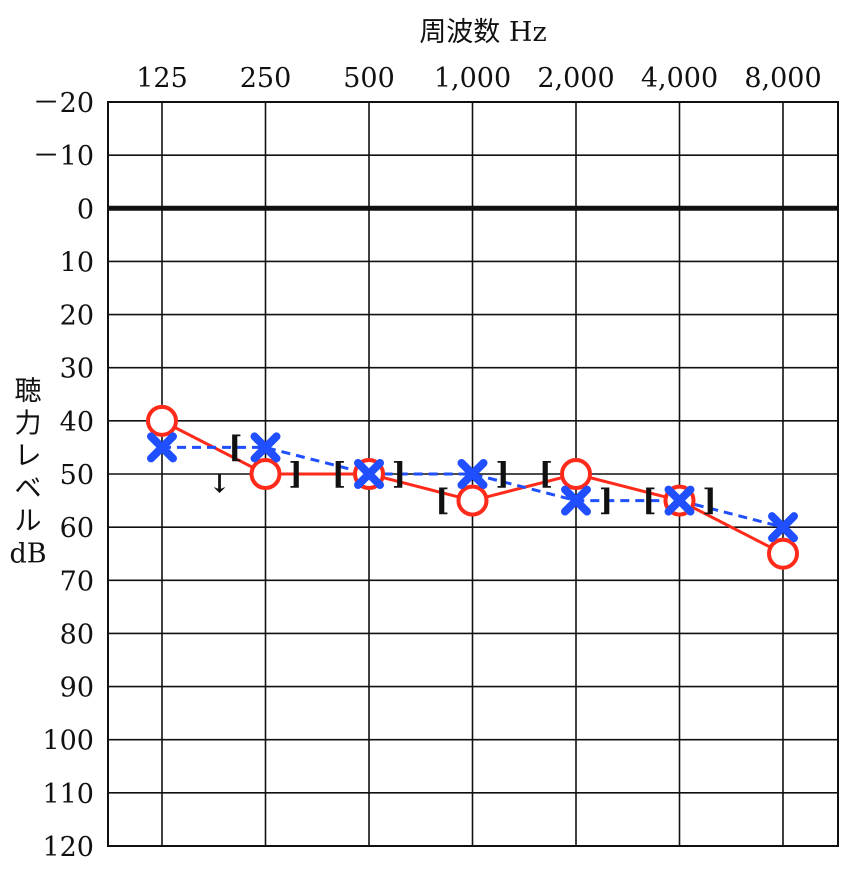  I want to click on y-axis-title-char: 聴, so click(28, 391).